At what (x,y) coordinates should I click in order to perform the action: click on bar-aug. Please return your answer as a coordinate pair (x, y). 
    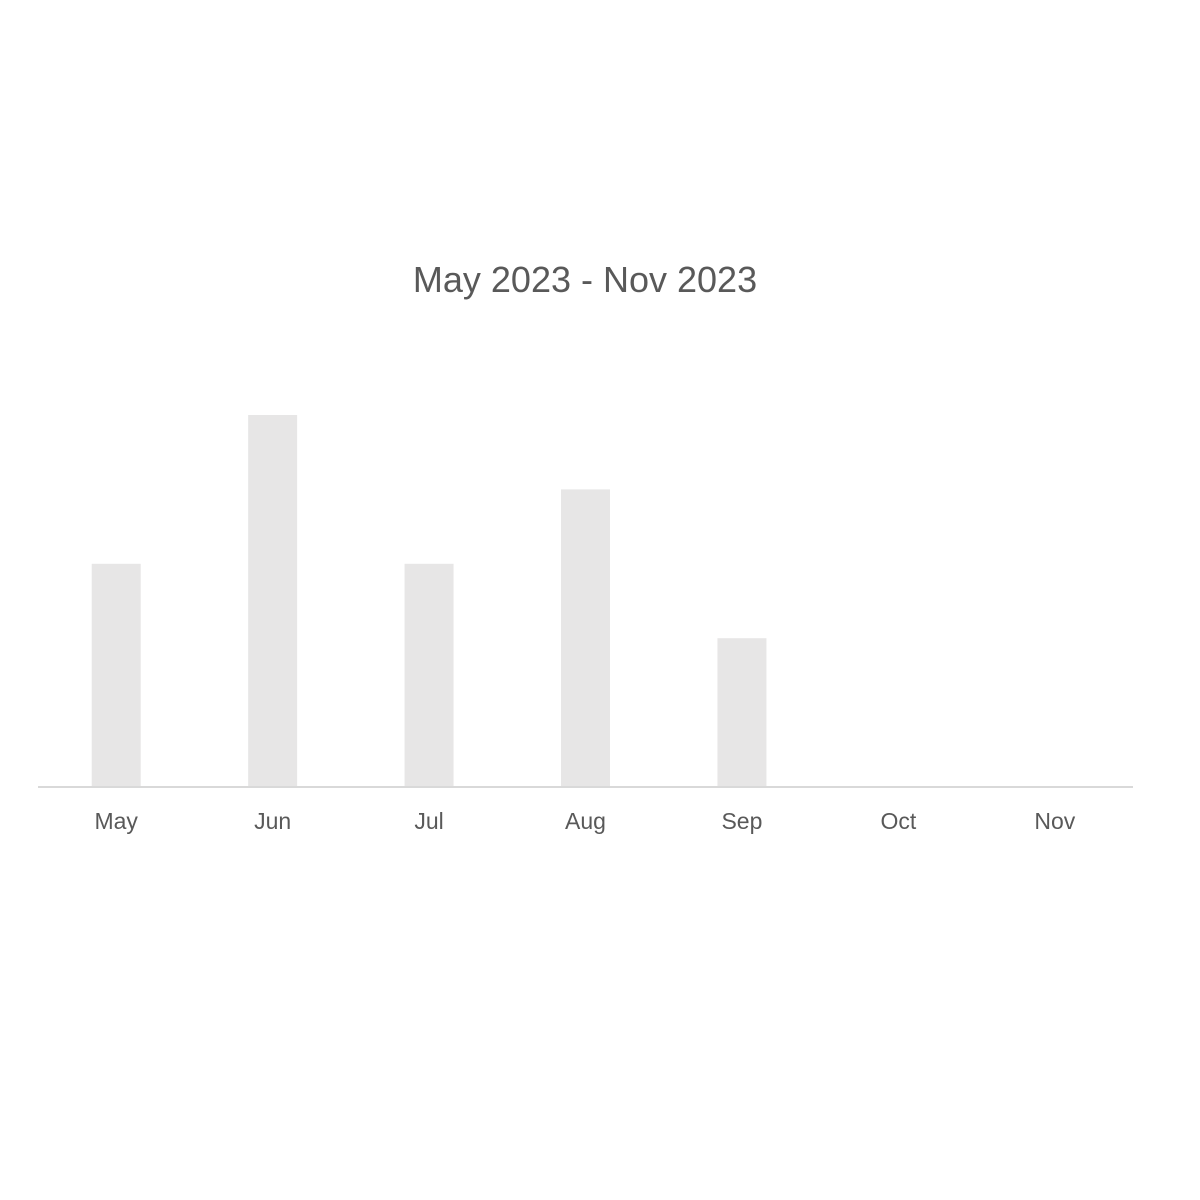
    Looking at the image, I should click on (585, 638).